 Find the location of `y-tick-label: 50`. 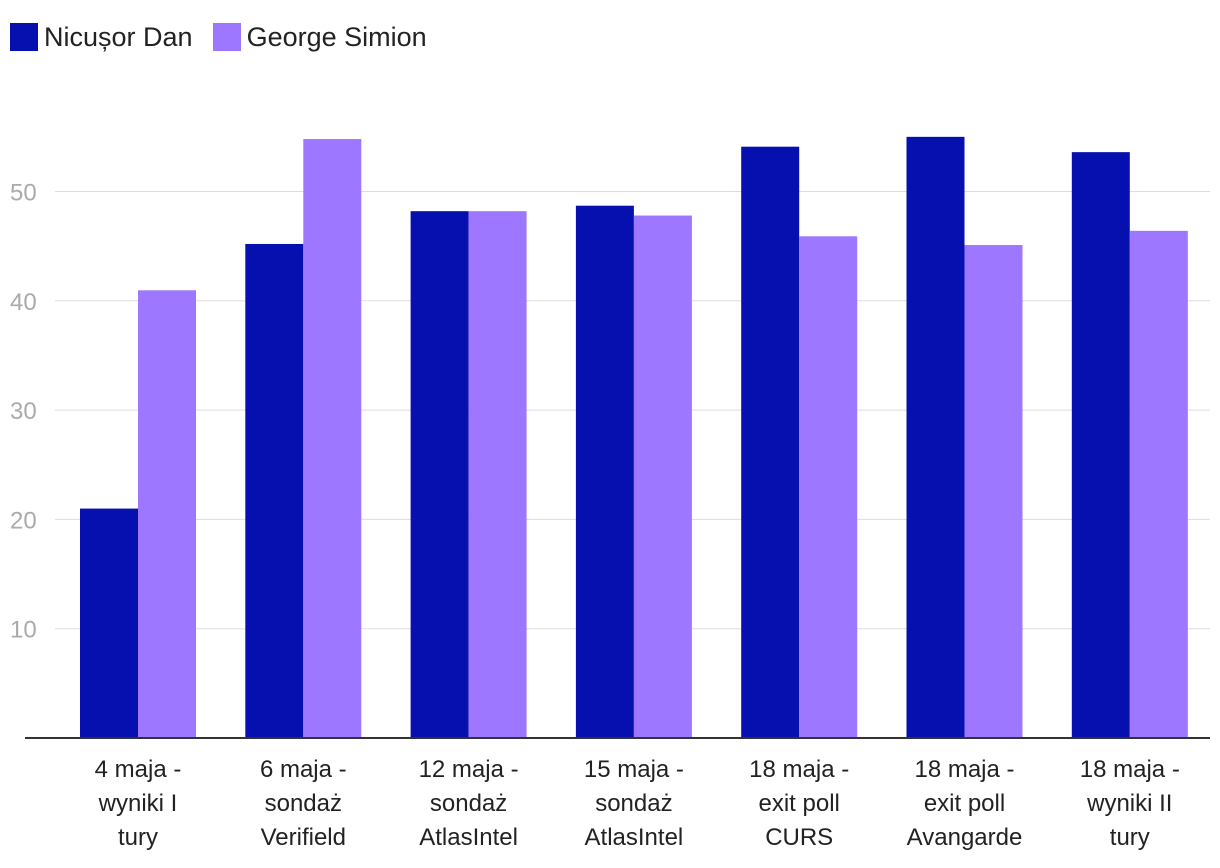

y-tick-label: 50 is located at coordinates (23, 193).